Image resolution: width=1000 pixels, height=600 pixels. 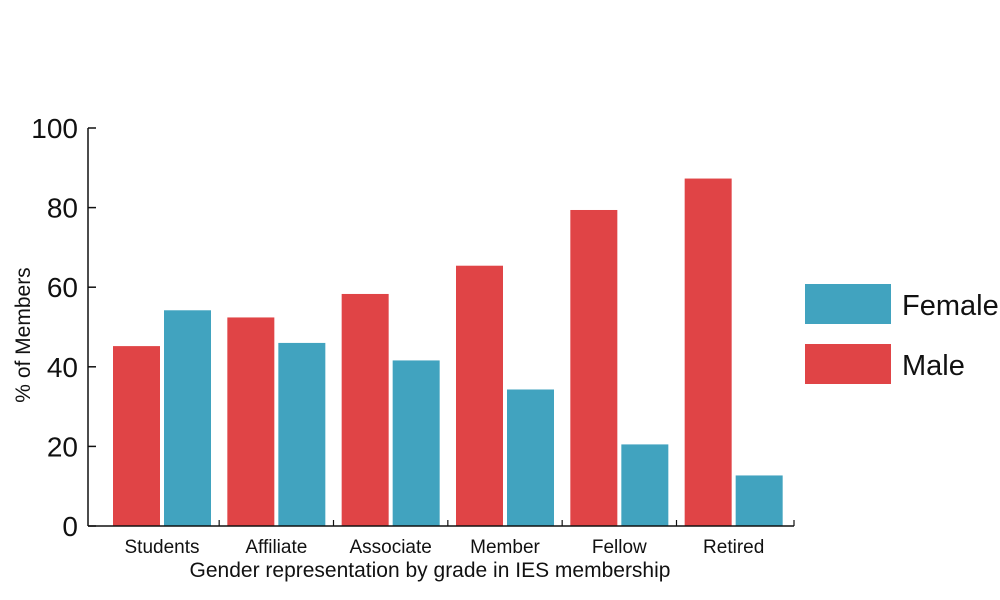 What do you see at coordinates (365, 409) in the screenshot?
I see `bar-male-associate` at bounding box center [365, 409].